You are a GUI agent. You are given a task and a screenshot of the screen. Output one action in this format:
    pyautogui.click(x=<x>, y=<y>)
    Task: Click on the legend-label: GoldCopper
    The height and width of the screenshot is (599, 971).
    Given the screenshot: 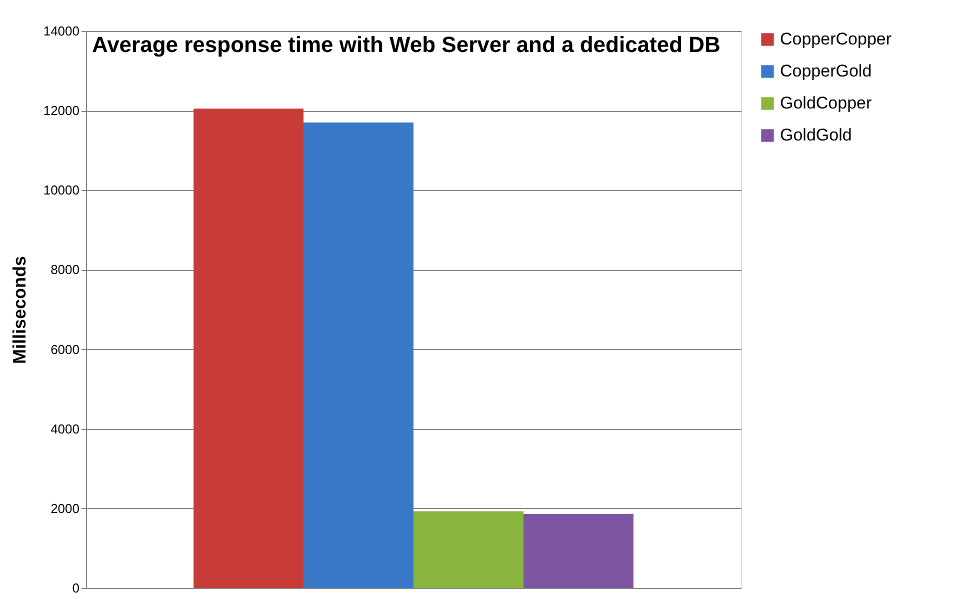 What is the action you would take?
    pyautogui.click(x=826, y=103)
    